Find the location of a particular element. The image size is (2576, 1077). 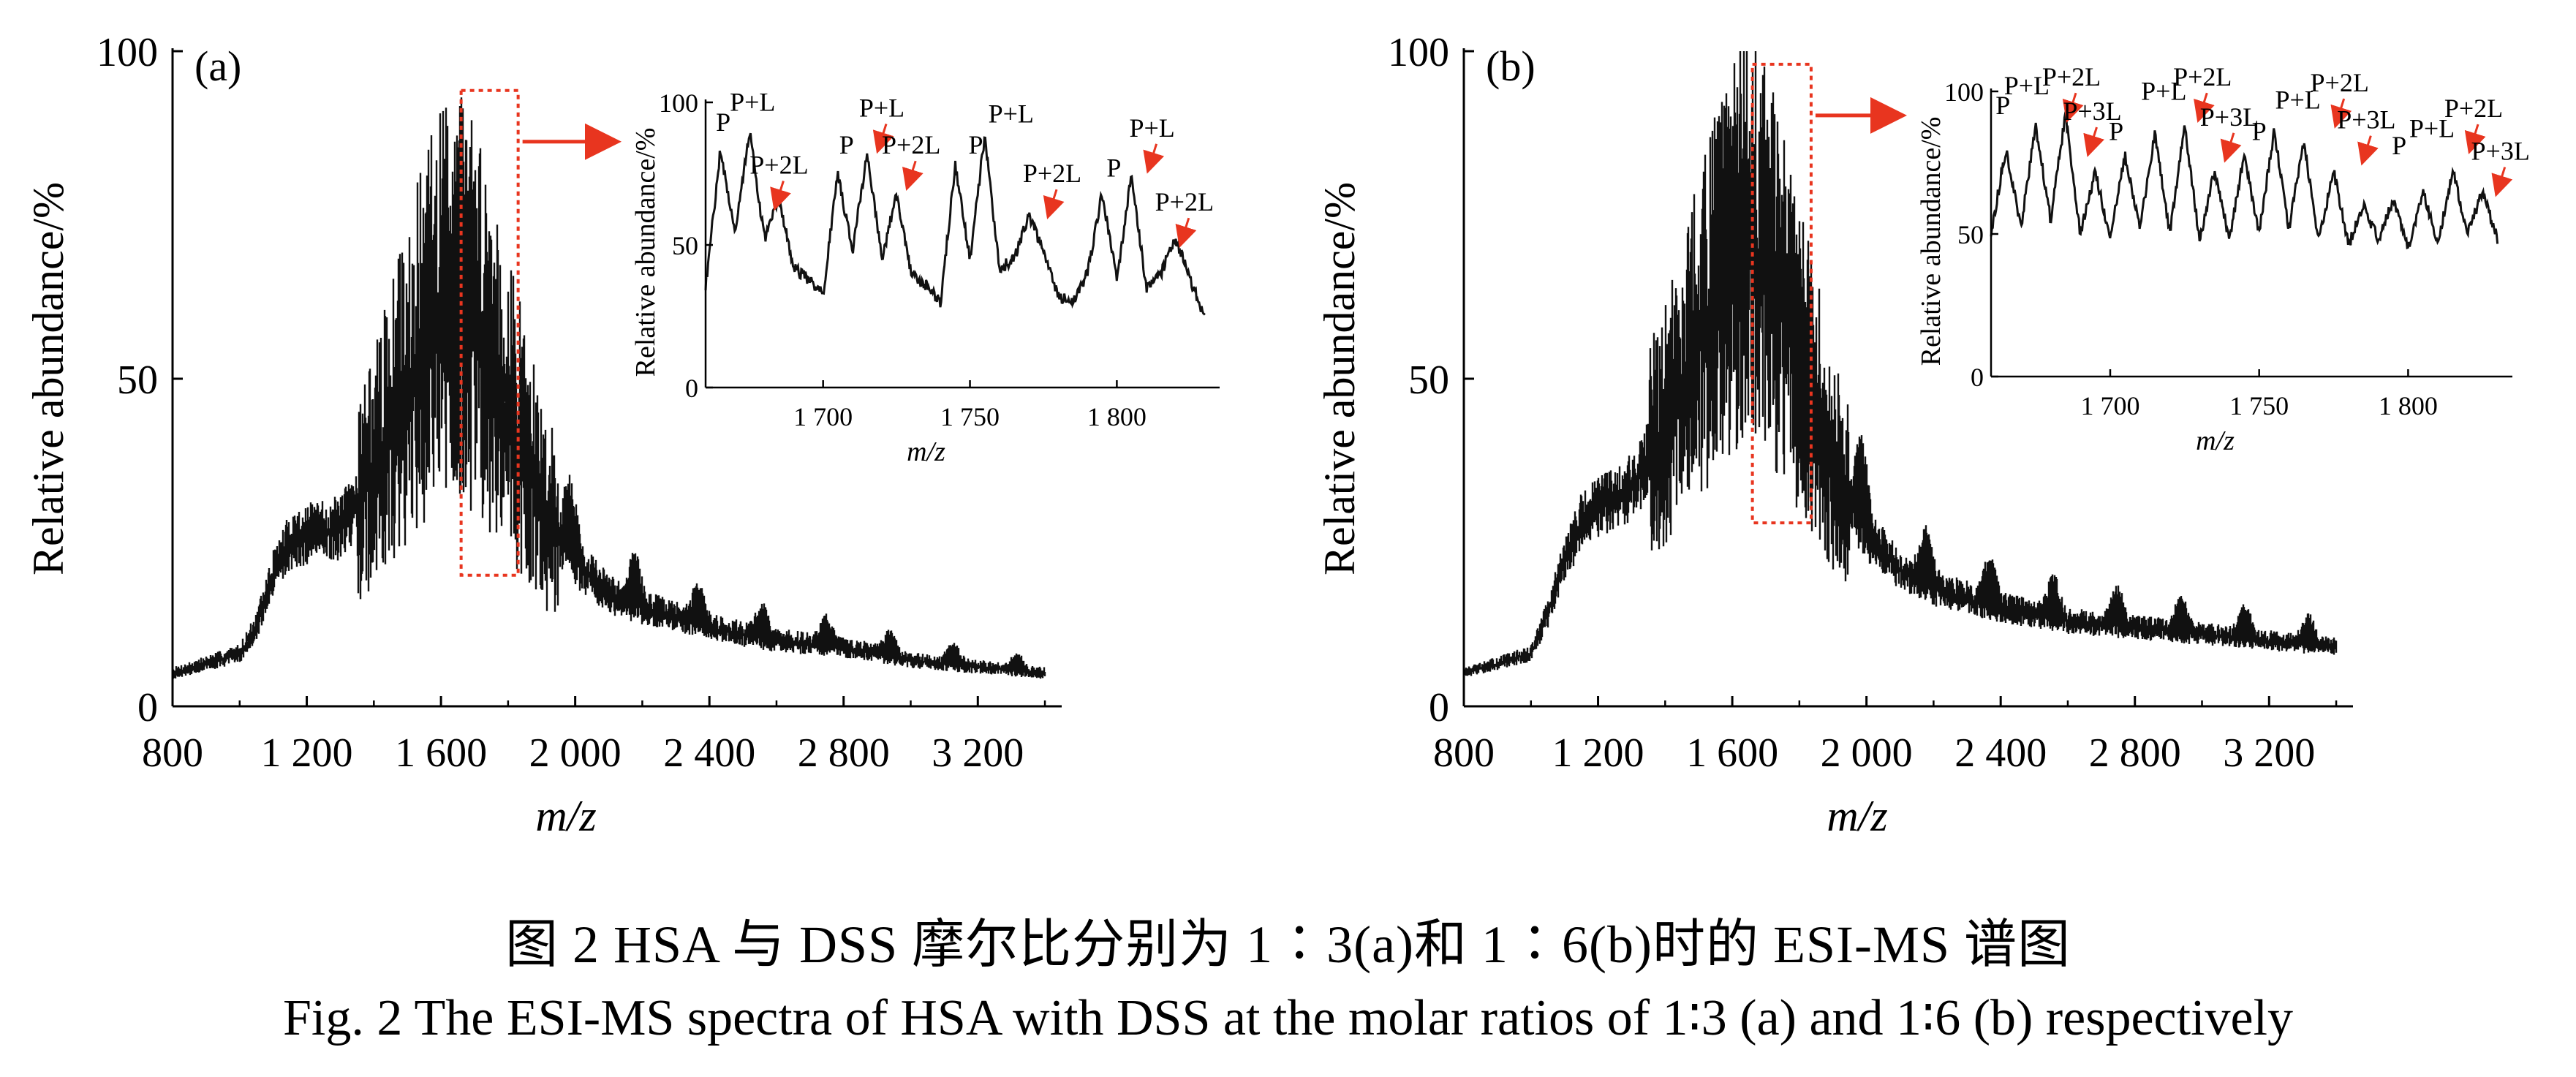

panel-label: (a) is located at coordinates (218, 66).